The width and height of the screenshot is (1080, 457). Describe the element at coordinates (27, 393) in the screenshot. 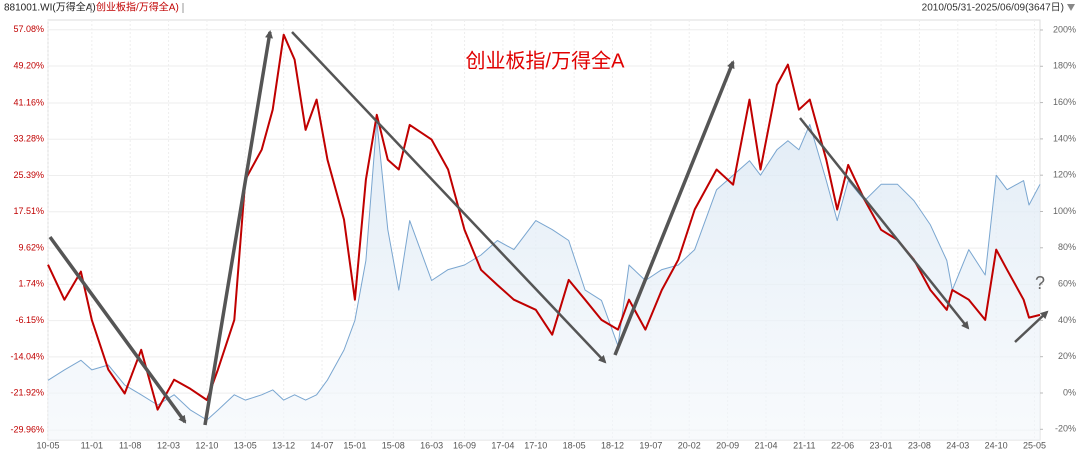

I see `y-tick-label: -21.92%` at that location.